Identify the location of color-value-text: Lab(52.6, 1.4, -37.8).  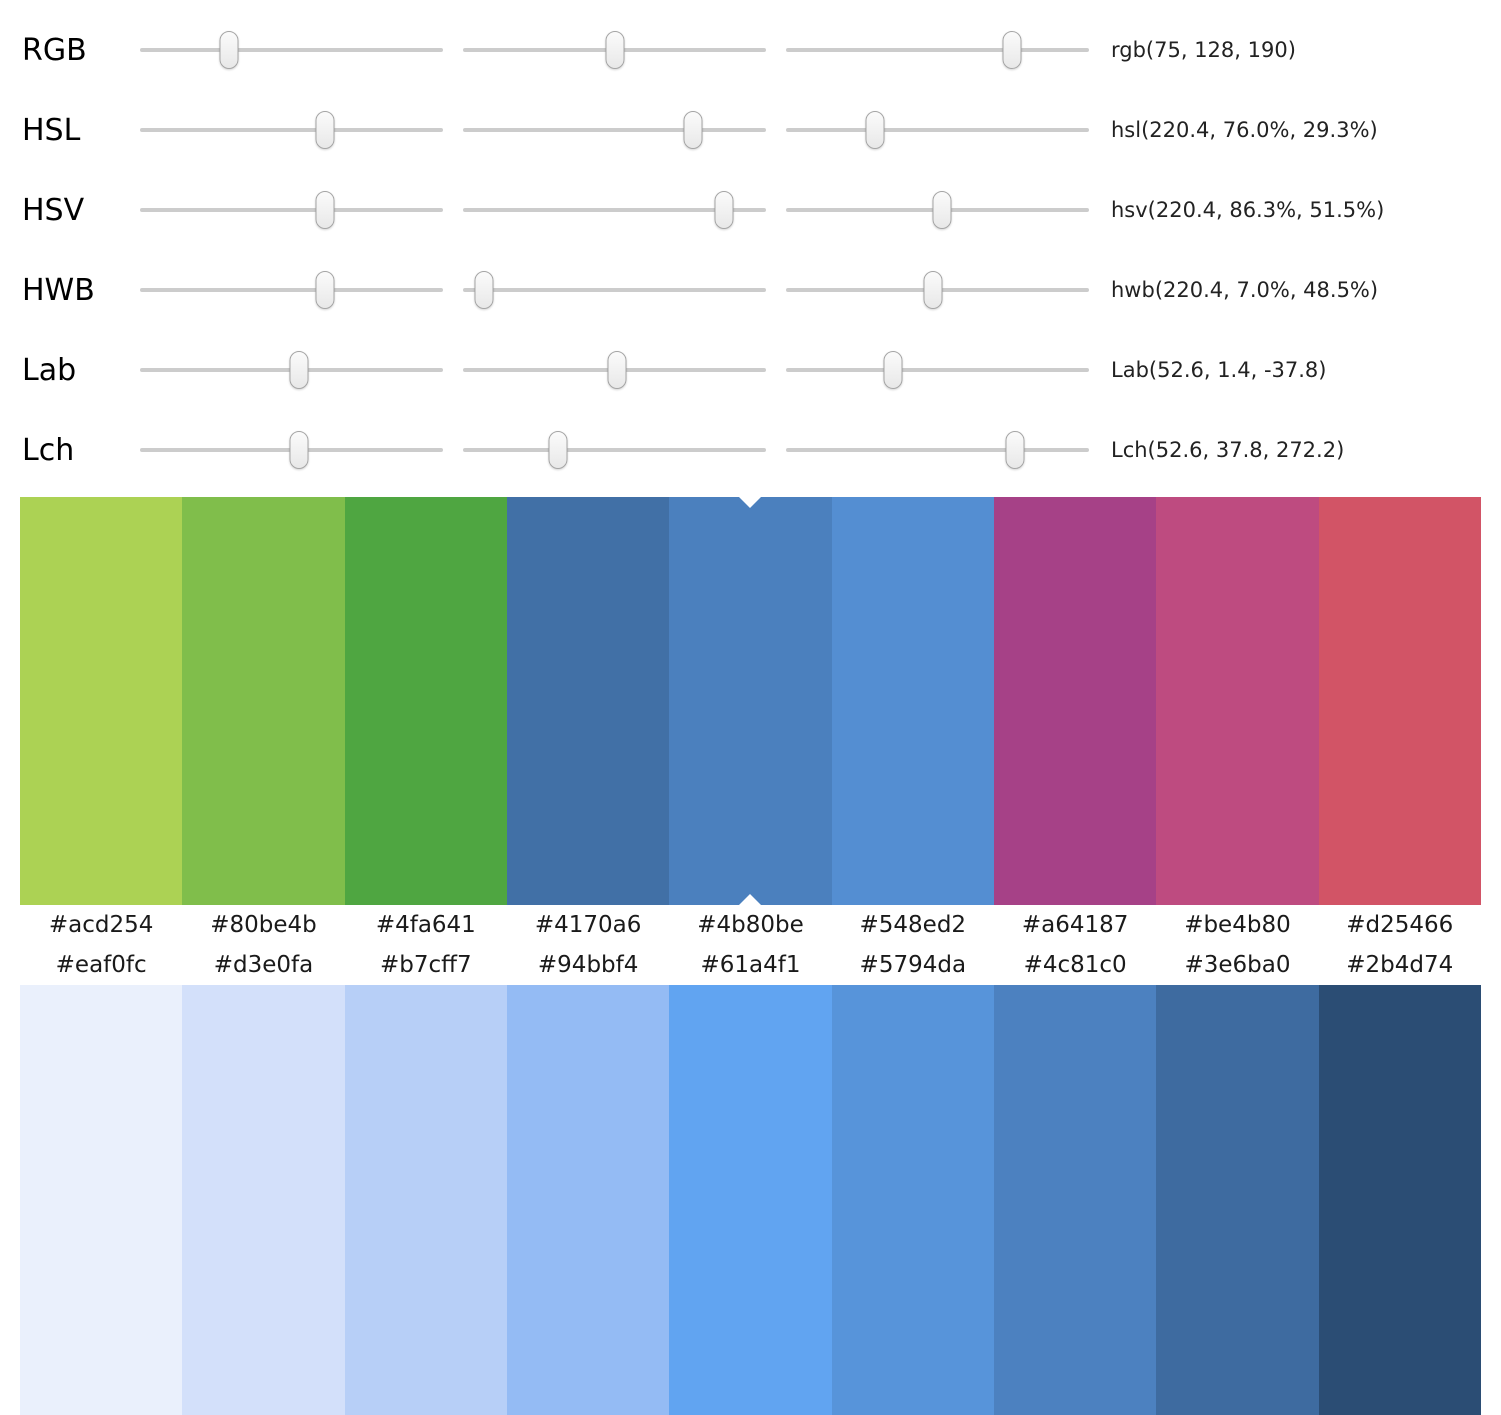
(1219, 370).